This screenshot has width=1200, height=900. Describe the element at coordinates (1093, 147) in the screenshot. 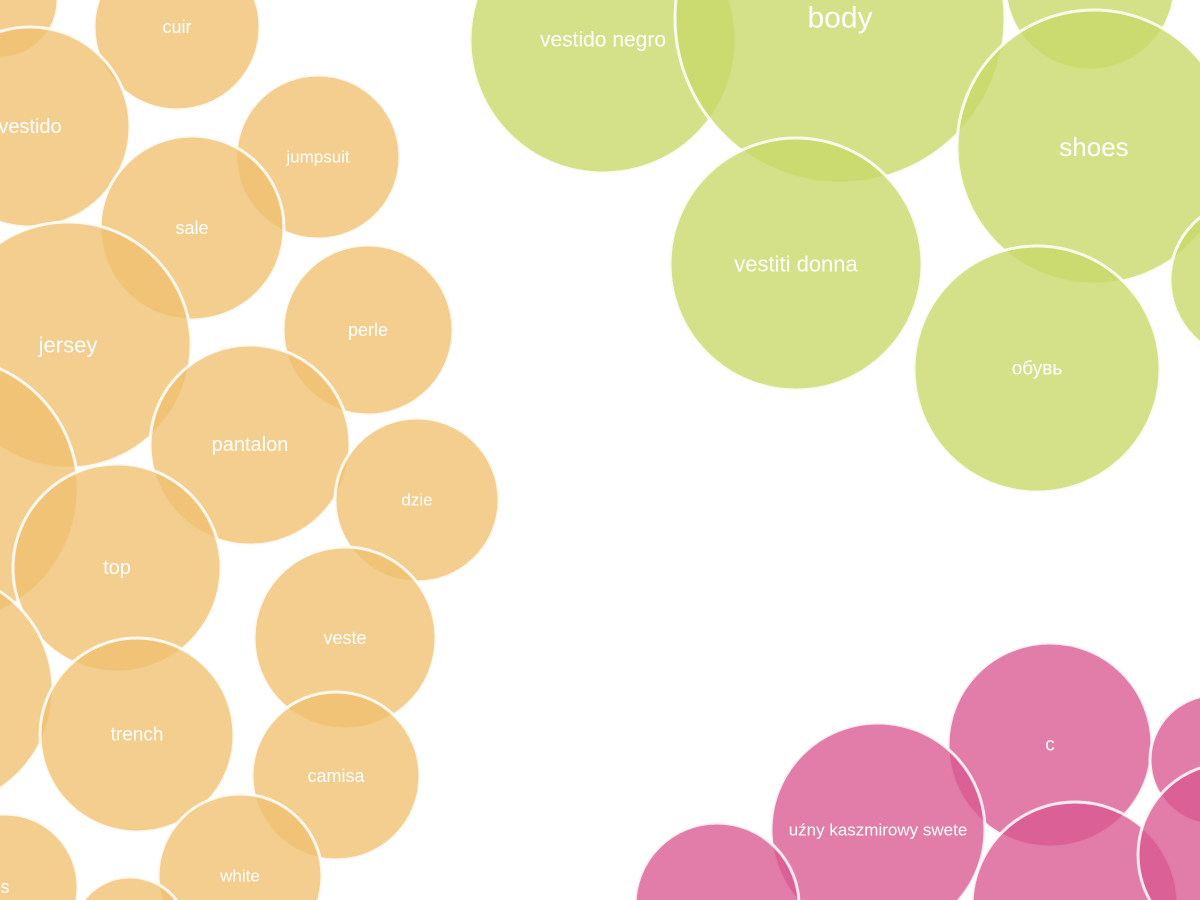

I see `bubble-label: shoes` at that location.